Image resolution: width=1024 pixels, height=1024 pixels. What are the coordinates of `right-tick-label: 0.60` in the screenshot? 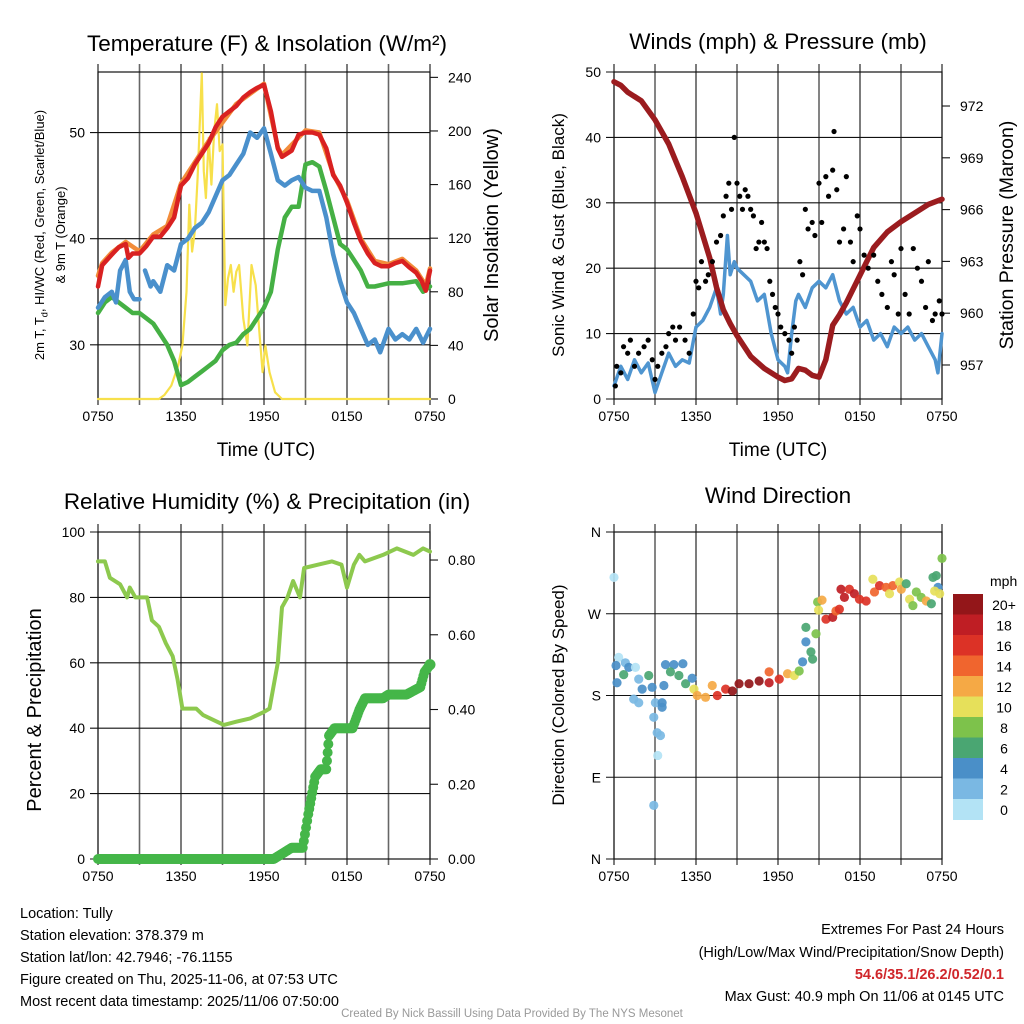 It's located at (461, 635).